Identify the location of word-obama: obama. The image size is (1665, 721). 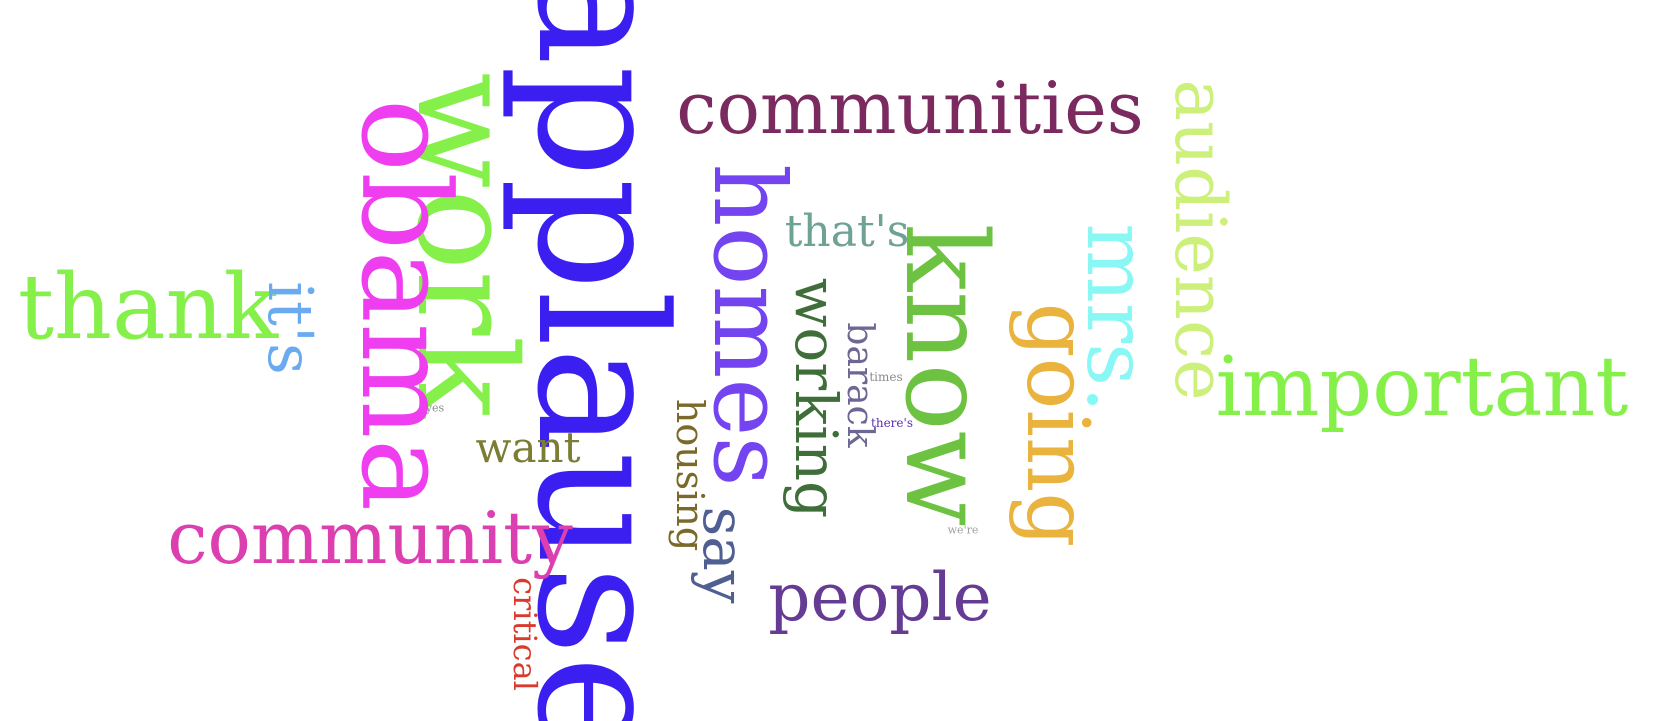
(405, 305).